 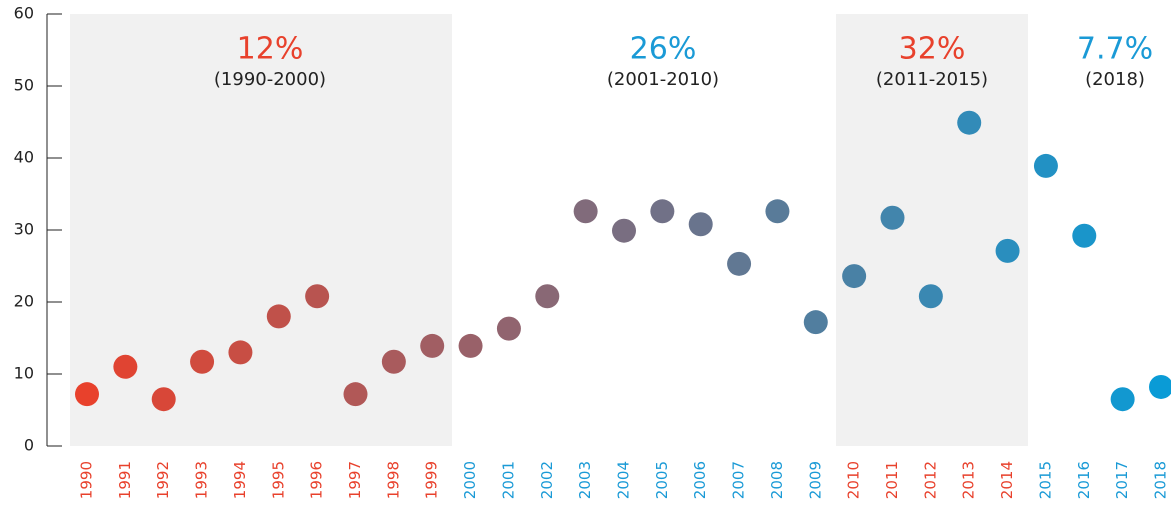 I want to click on x-tick-label: 2002, so click(x=547, y=480).